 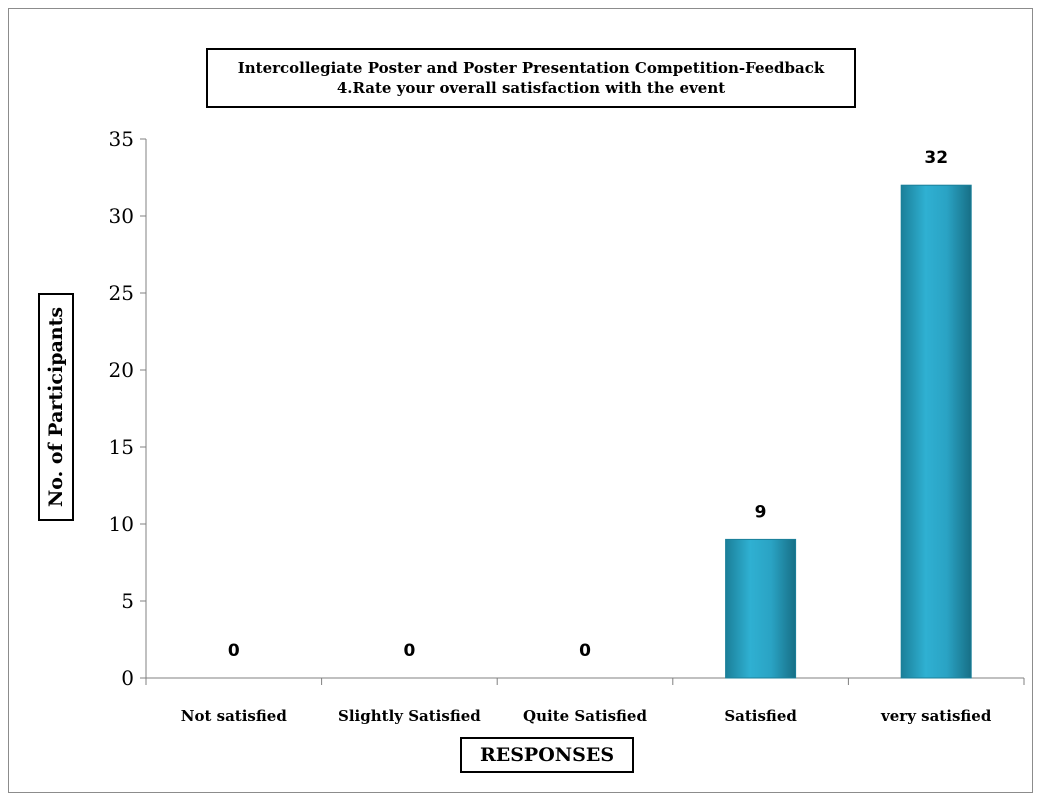 I want to click on y-tick-label: 30, so click(x=121, y=216).